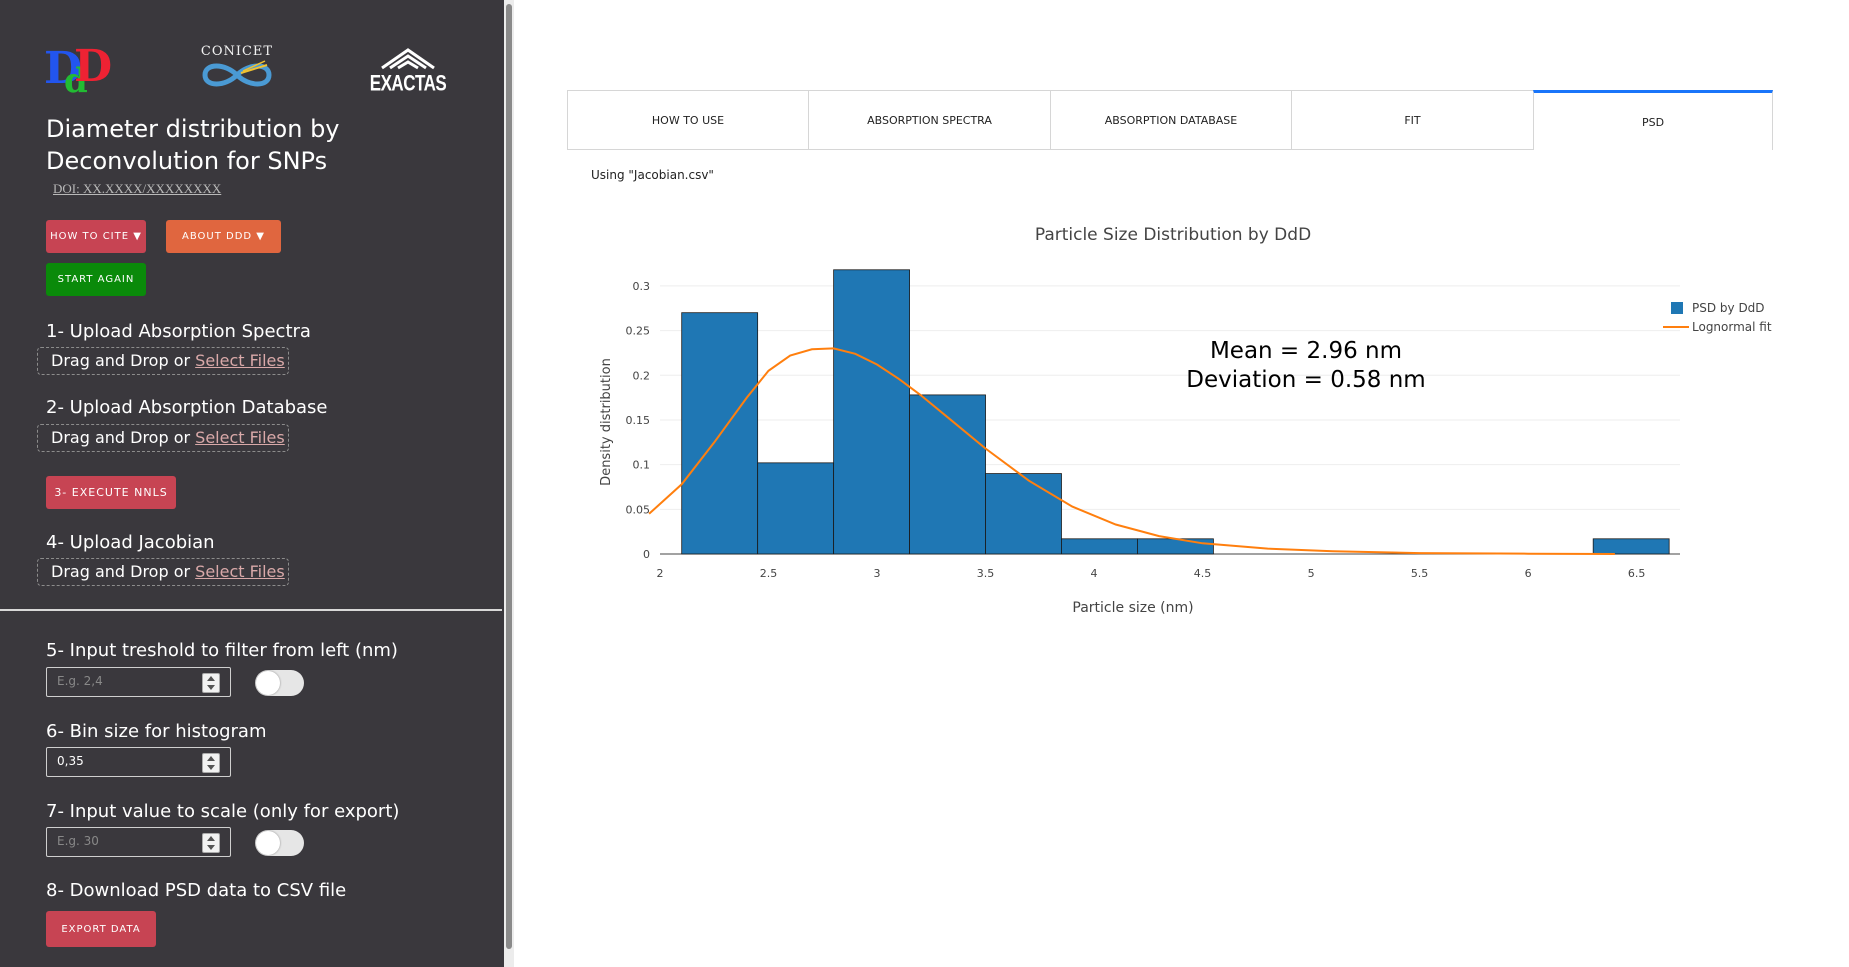 The image size is (1849, 967). What do you see at coordinates (1203, 573) in the screenshot?
I see `x-tick-label: 4.5` at bounding box center [1203, 573].